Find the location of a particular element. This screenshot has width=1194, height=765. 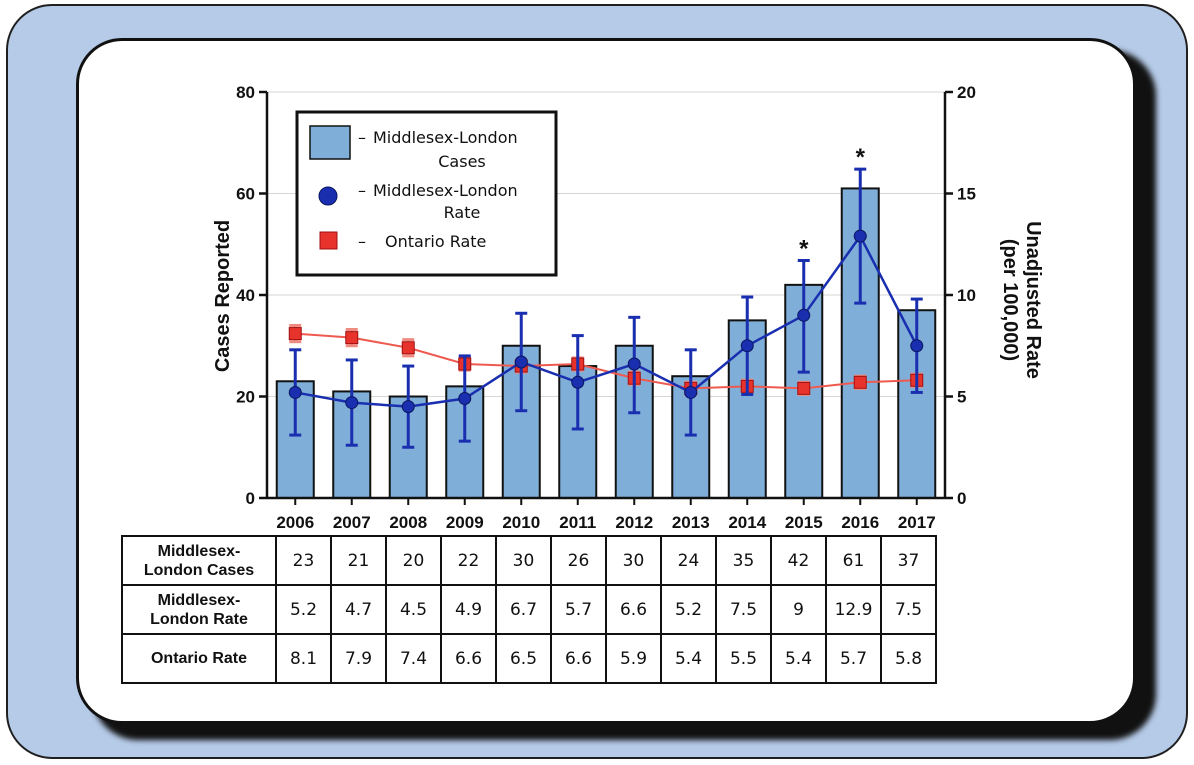

legend-label-rate-line1: Middlesex-London is located at coordinates (445, 190).